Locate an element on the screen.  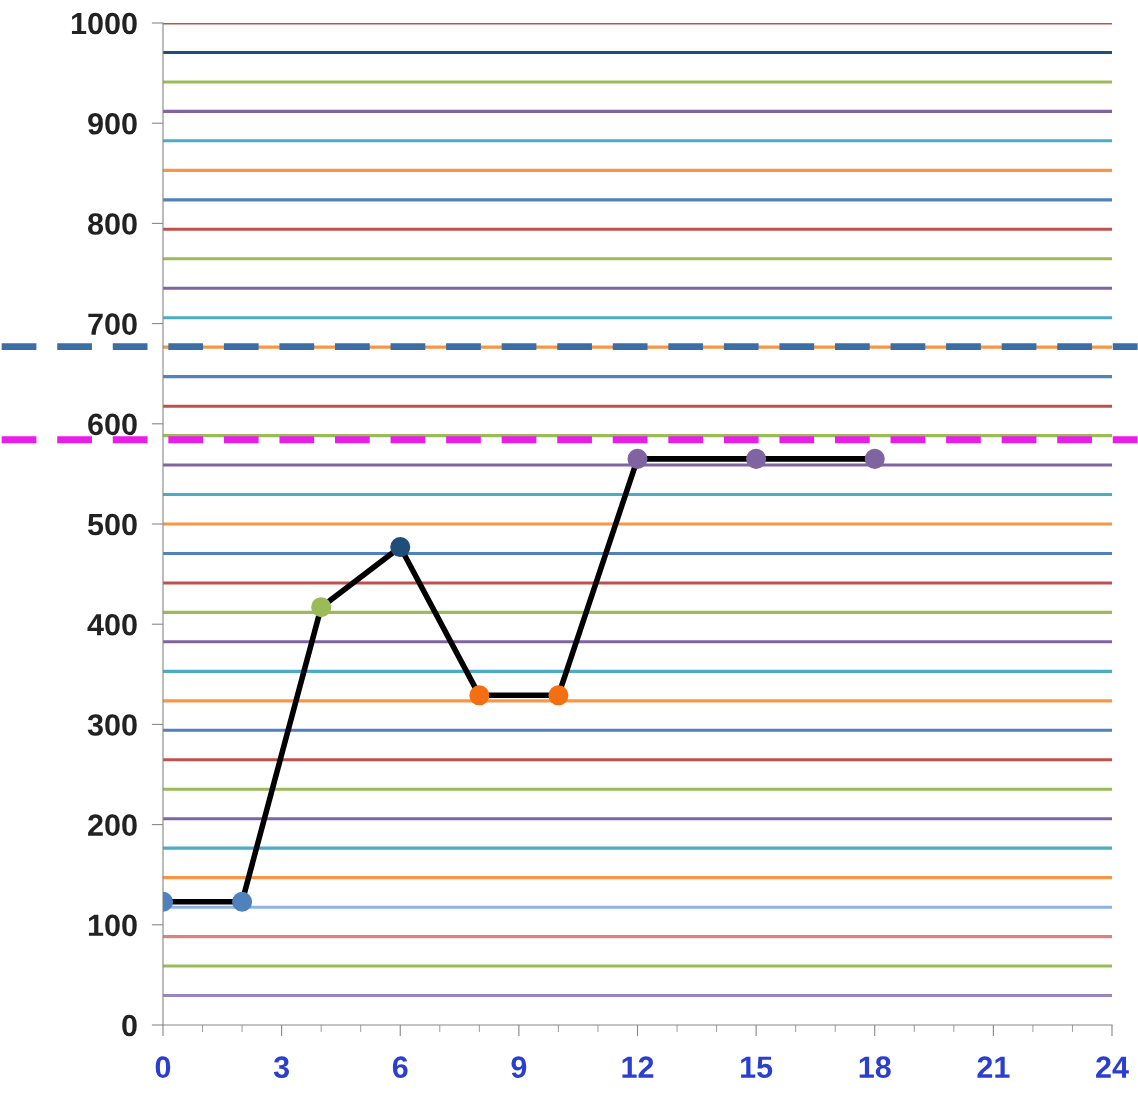
y-tick-label: 400 is located at coordinates (112, 624).